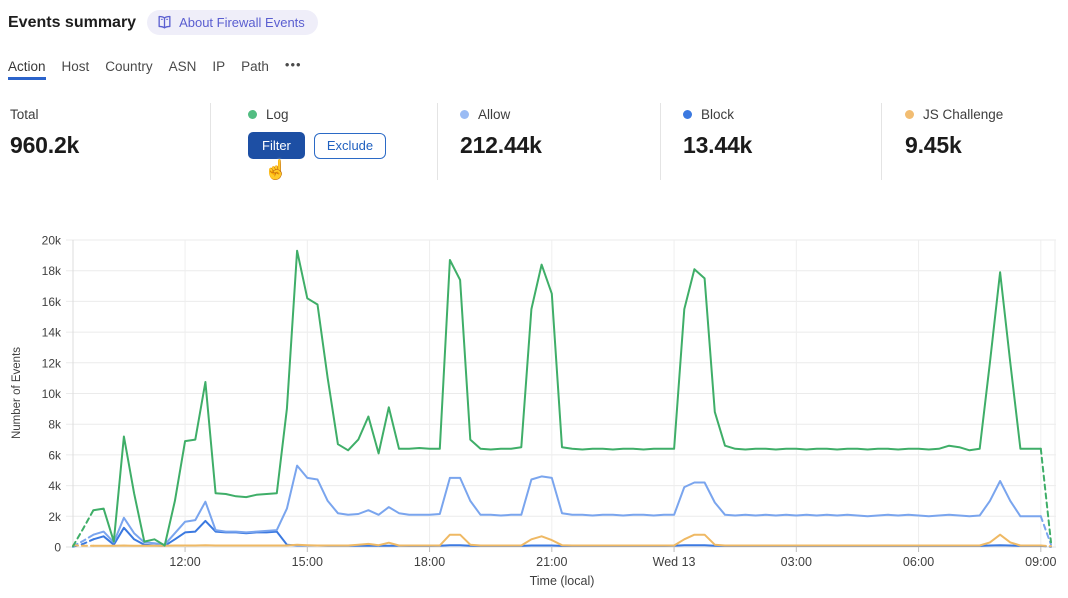  I want to click on stat-js-challenge-label: JS Challenge, so click(963, 114).